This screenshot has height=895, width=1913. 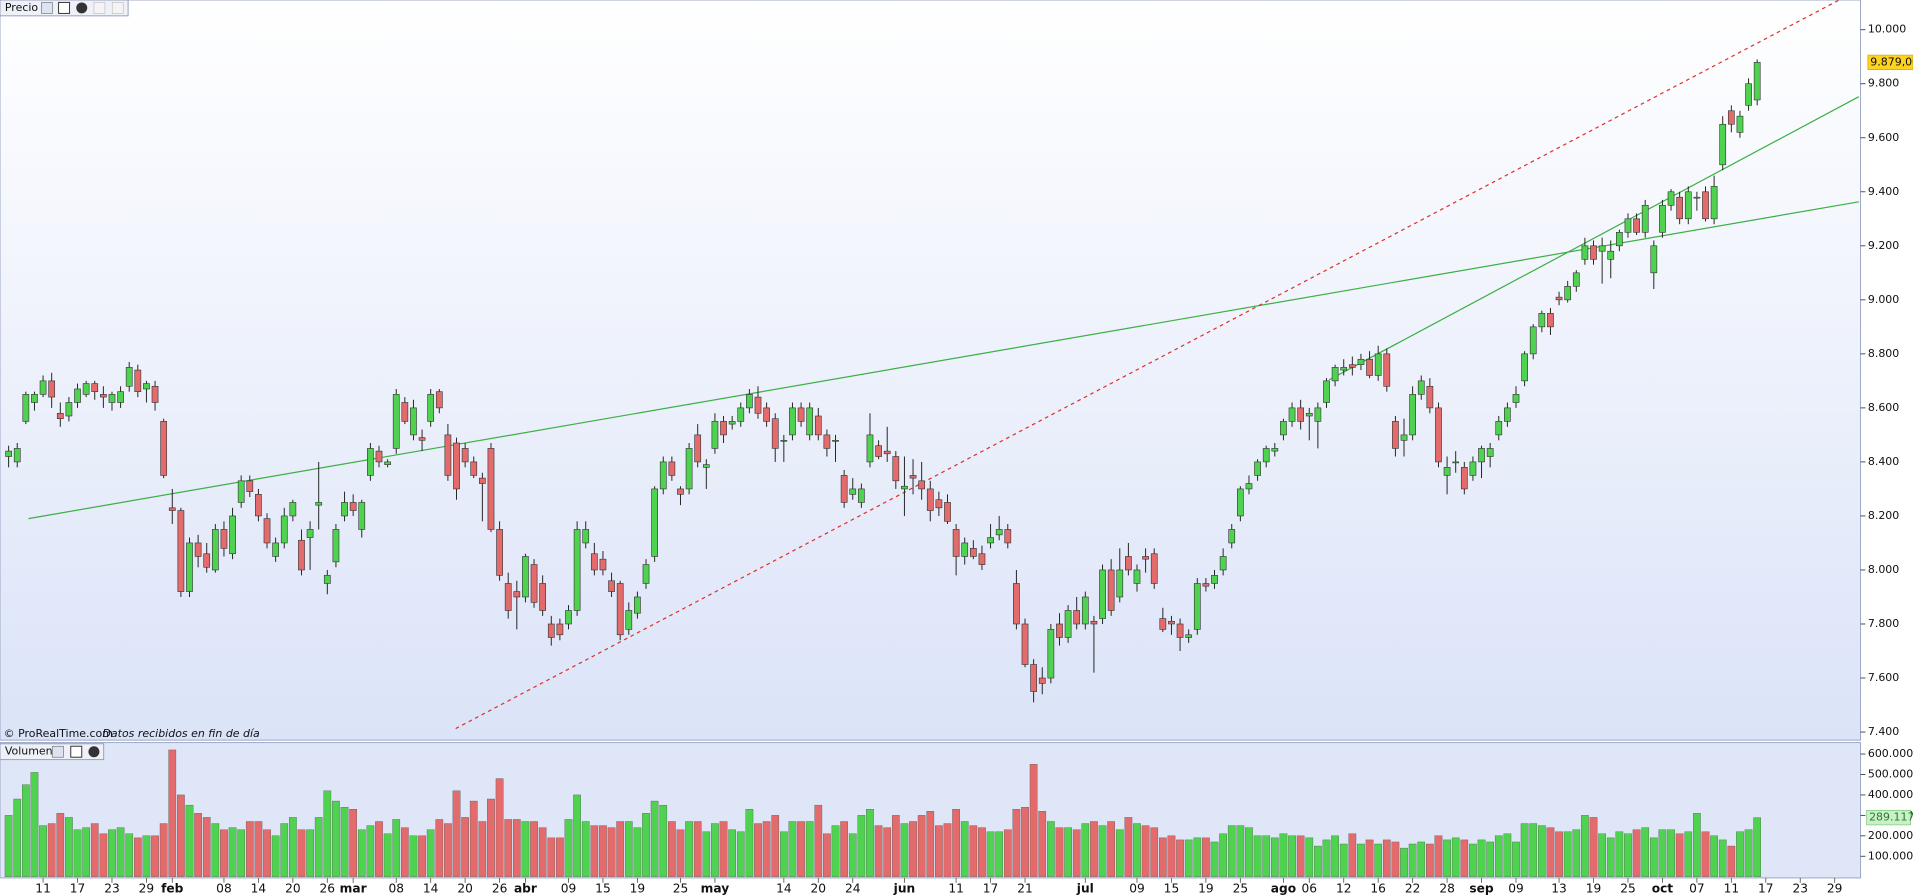 I want to click on x-tick-label: 14, so click(x=259, y=888).